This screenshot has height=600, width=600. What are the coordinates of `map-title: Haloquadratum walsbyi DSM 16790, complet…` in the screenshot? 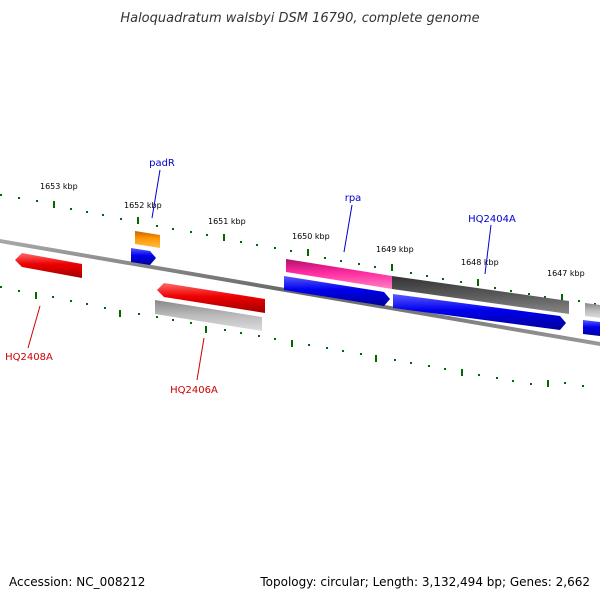 It's located at (299, 18).